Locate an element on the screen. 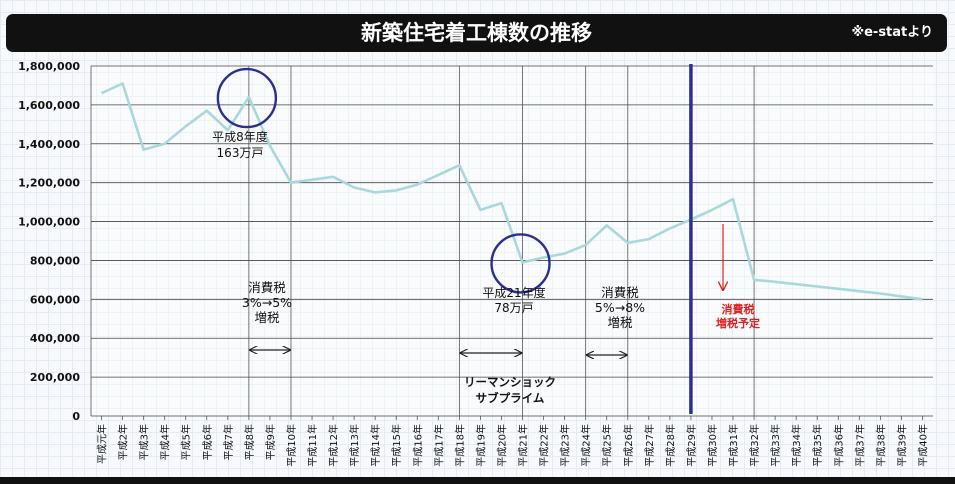 This screenshot has width=955, height=484. x-tick-label: 平成19年 is located at coordinates (480, 445).